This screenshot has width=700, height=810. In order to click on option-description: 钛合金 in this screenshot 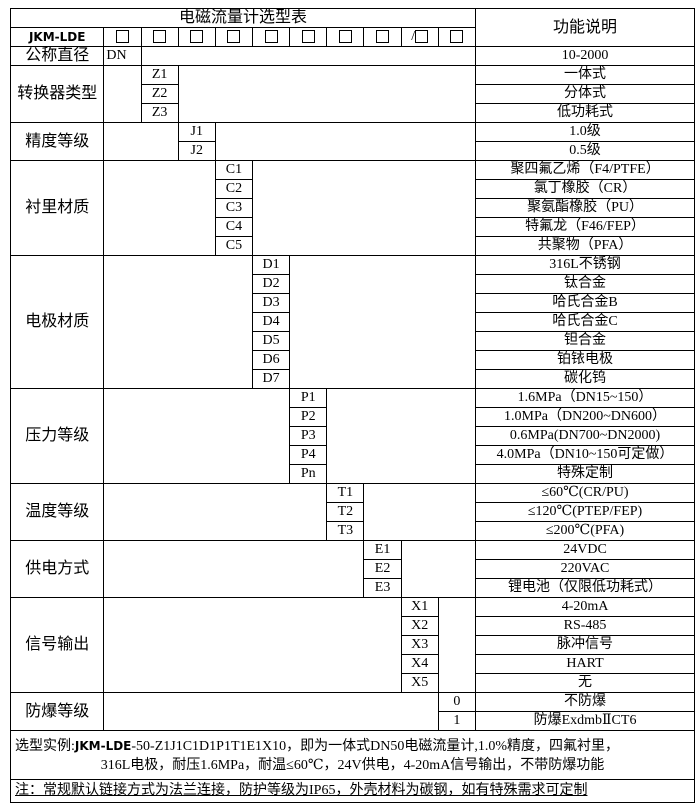, I will do `click(585, 284)`.